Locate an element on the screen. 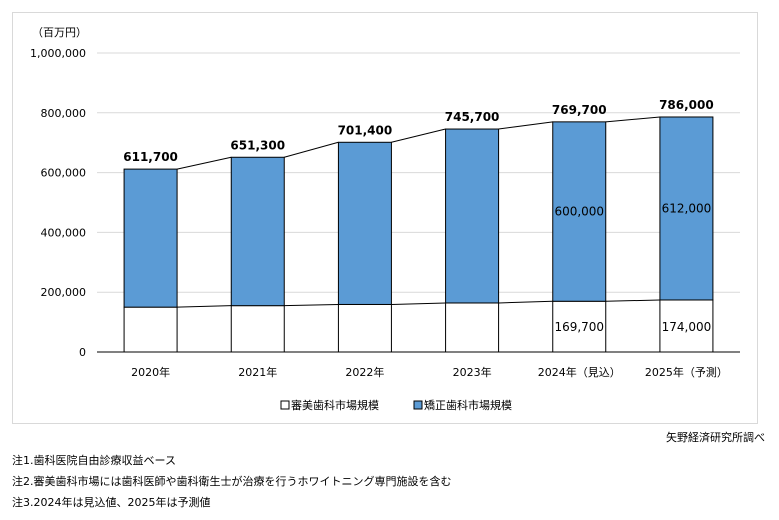 This screenshot has width=779, height=520. note-1: 注1.歯科医院自由診療収益ベース is located at coordinates (94, 460).